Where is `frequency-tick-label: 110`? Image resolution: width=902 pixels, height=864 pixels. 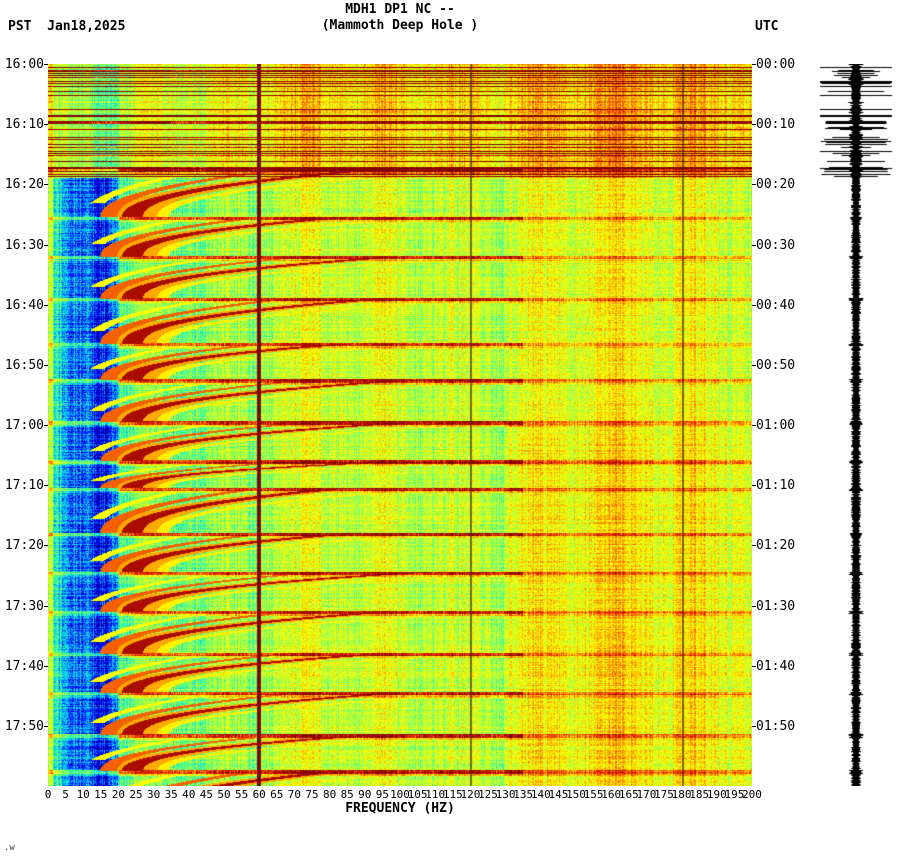
frequency-tick-label: 110 is located at coordinates (435, 794).